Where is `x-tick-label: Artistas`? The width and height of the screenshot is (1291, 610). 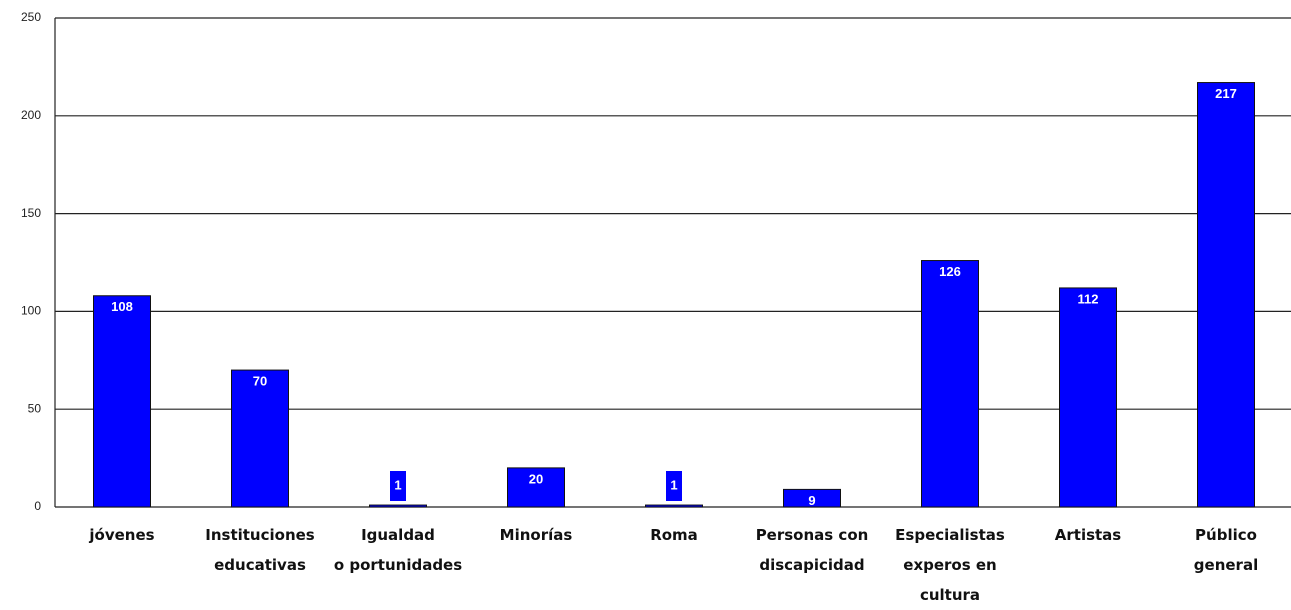 x-tick-label: Artistas is located at coordinates (1088, 535).